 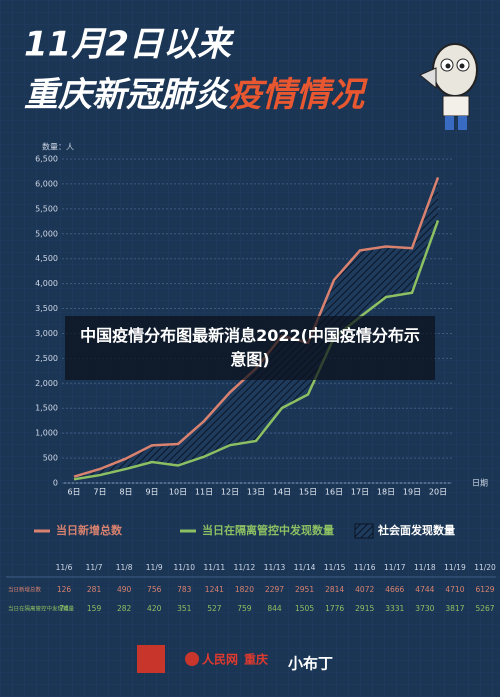 What do you see at coordinates (73, 492) in the screenshot?
I see `x-tick-label: 6日` at bounding box center [73, 492].